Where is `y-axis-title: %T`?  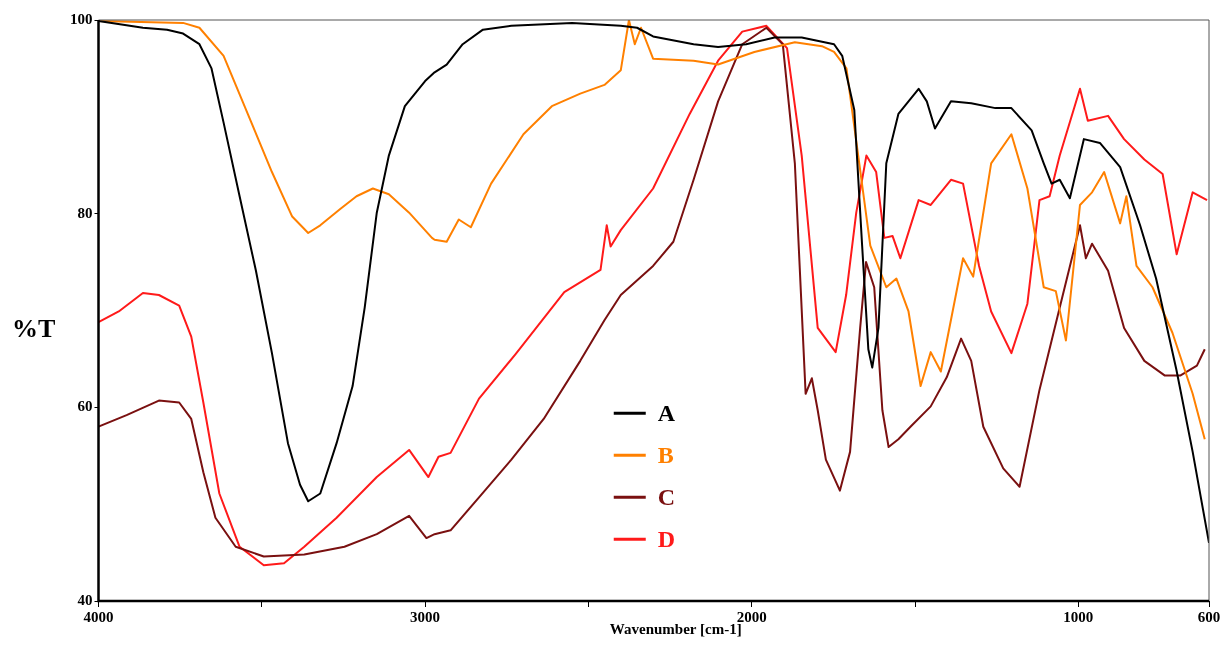 y-axis-title: %T is located at coordinates (34, 329).